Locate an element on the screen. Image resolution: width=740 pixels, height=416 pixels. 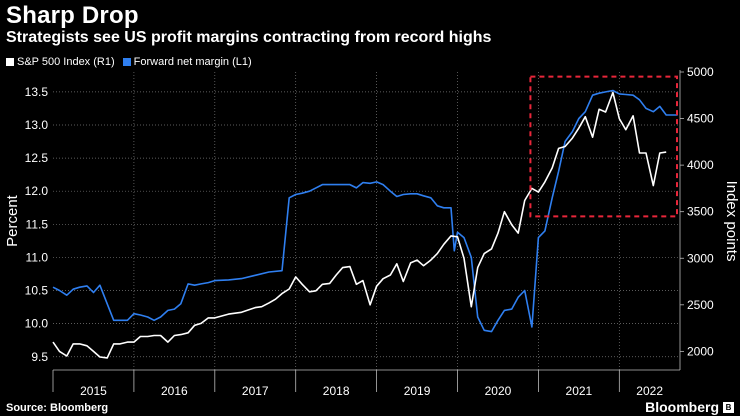
left-tick-label: 12.0 is located at coordinates (37, 191).